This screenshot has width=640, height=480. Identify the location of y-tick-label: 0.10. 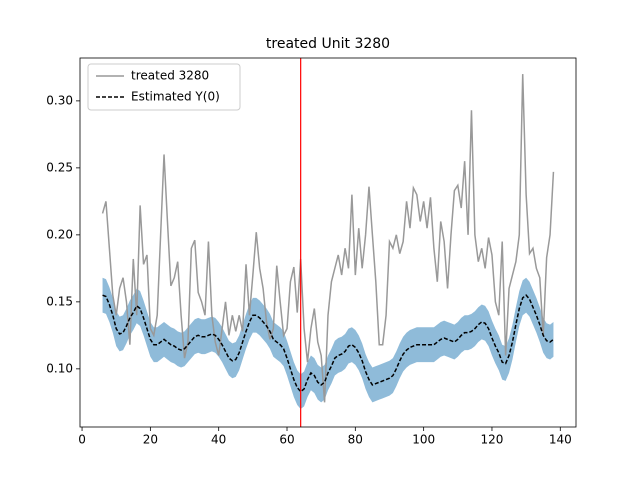
(59, 368).